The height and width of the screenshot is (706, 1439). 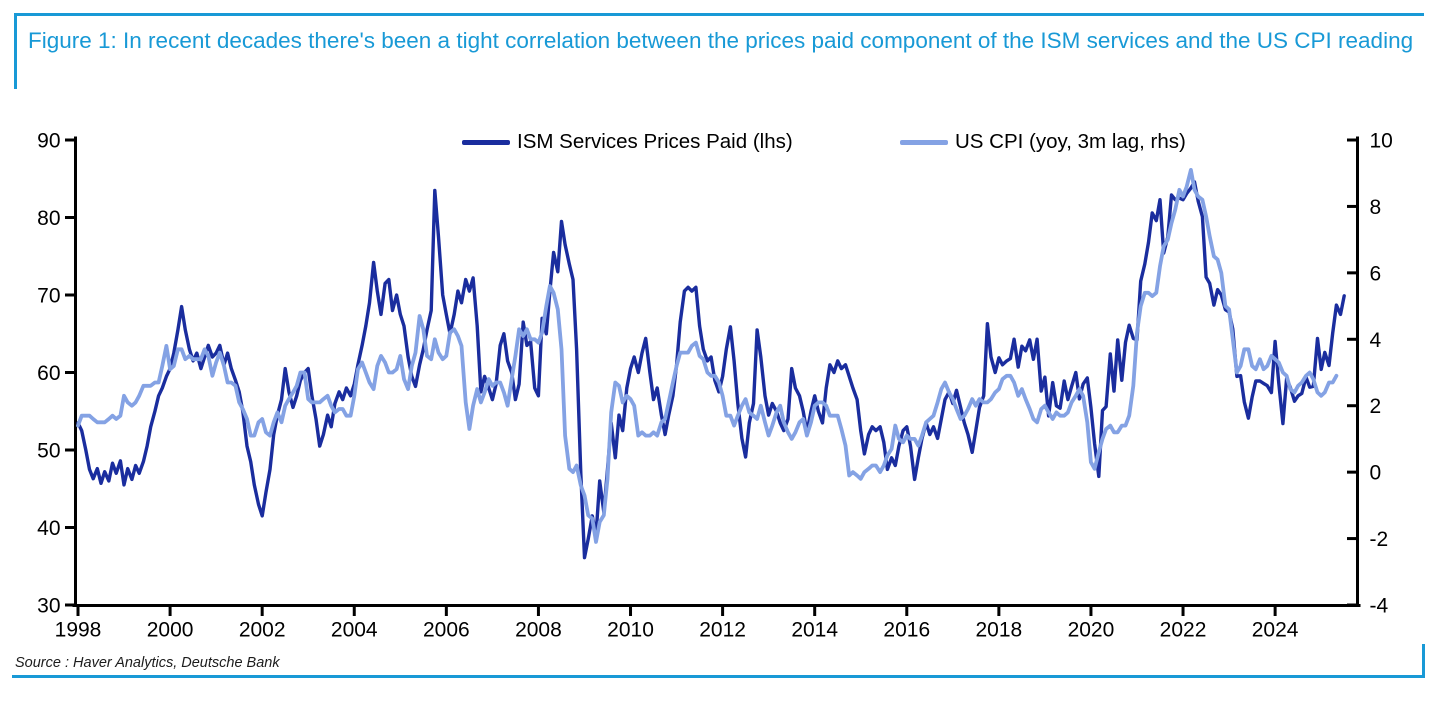 I want to click on svg-text: 2000, so click(x=170, y=630).